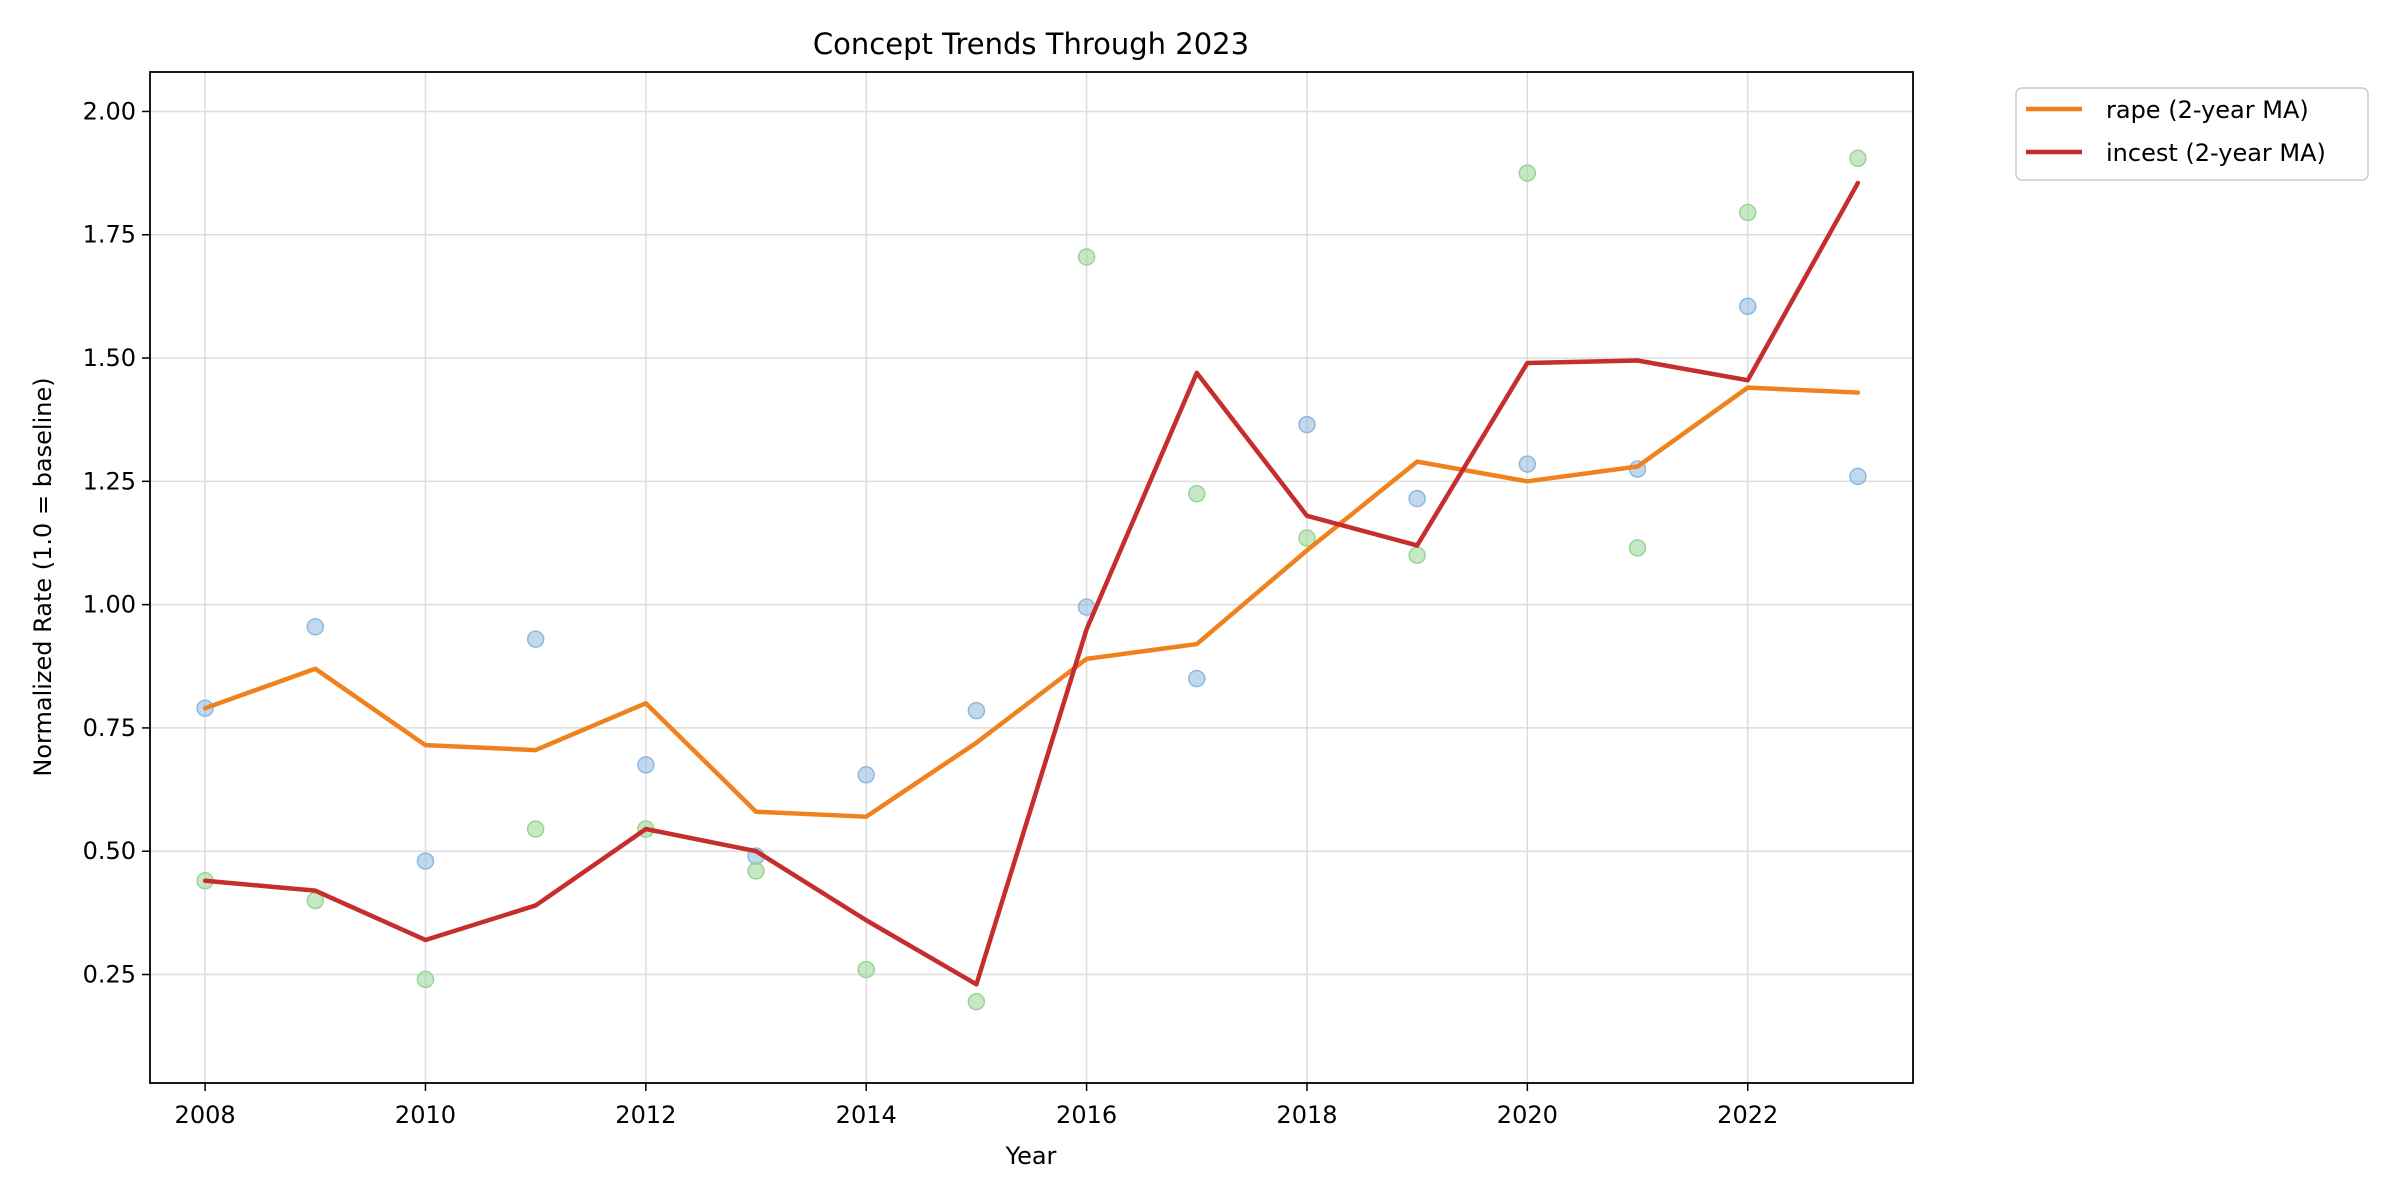 This screenshot has width=2400, height=1204. Describe the element at coordinates (109, 481) in the screenshot. I see `y-tick-label: 1.25` at that location.